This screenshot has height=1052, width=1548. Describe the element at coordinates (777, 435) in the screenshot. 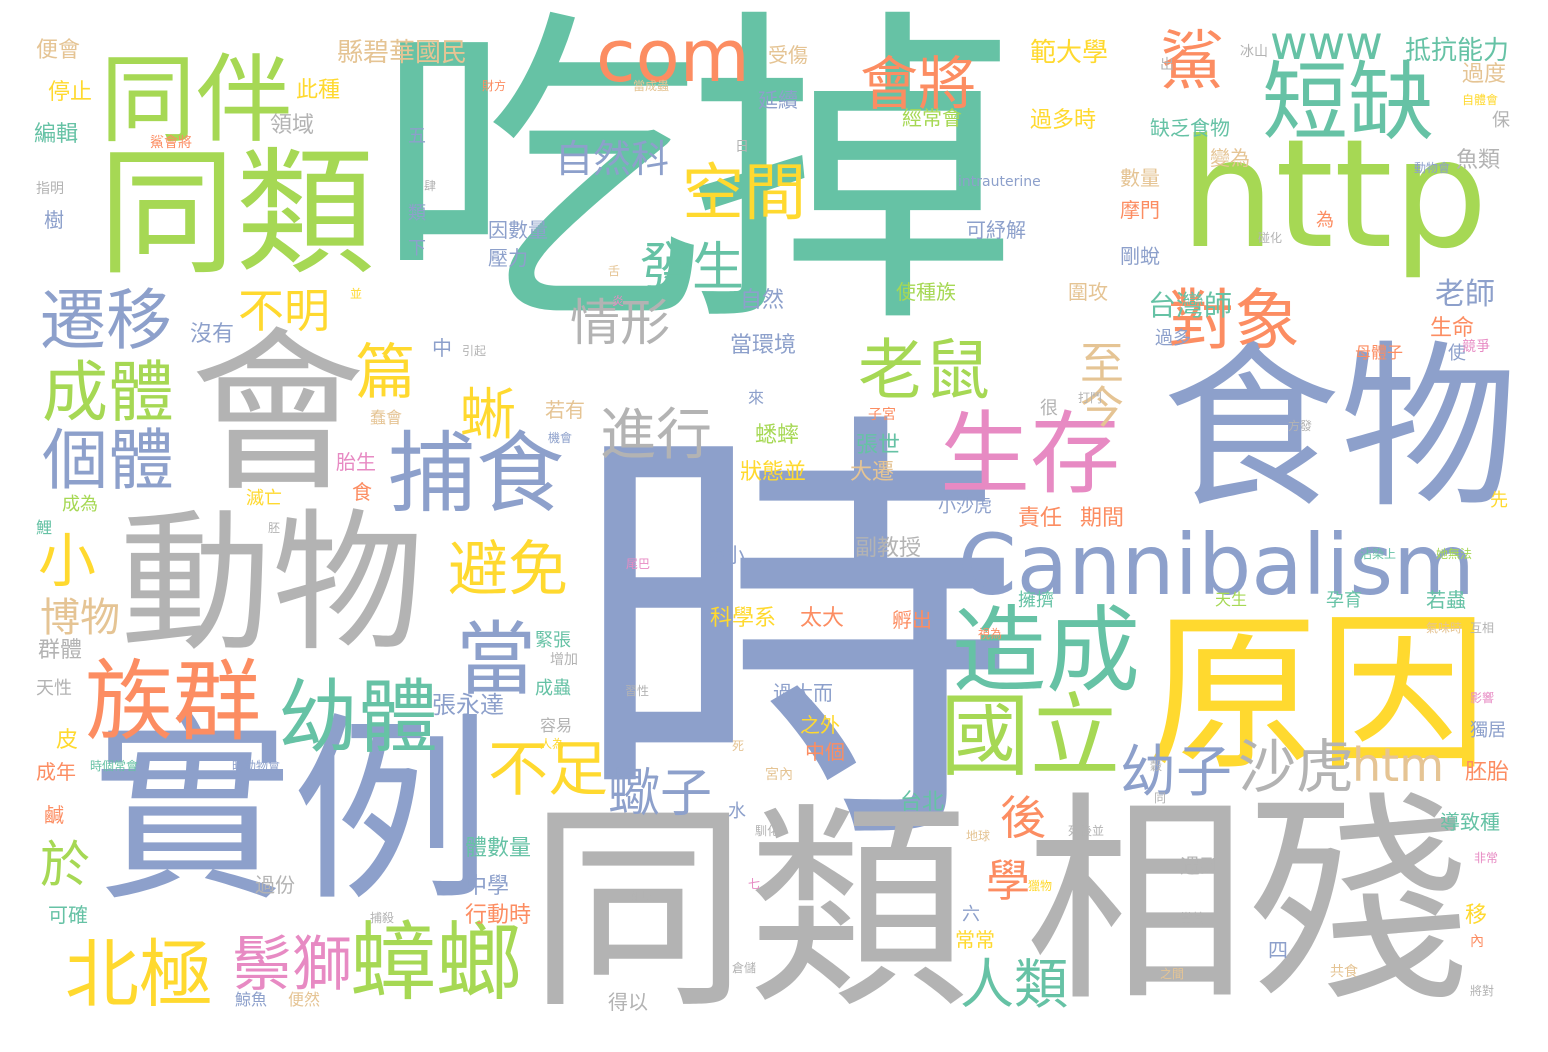

I see `word-xishuai: 蟋蟀` at that location.